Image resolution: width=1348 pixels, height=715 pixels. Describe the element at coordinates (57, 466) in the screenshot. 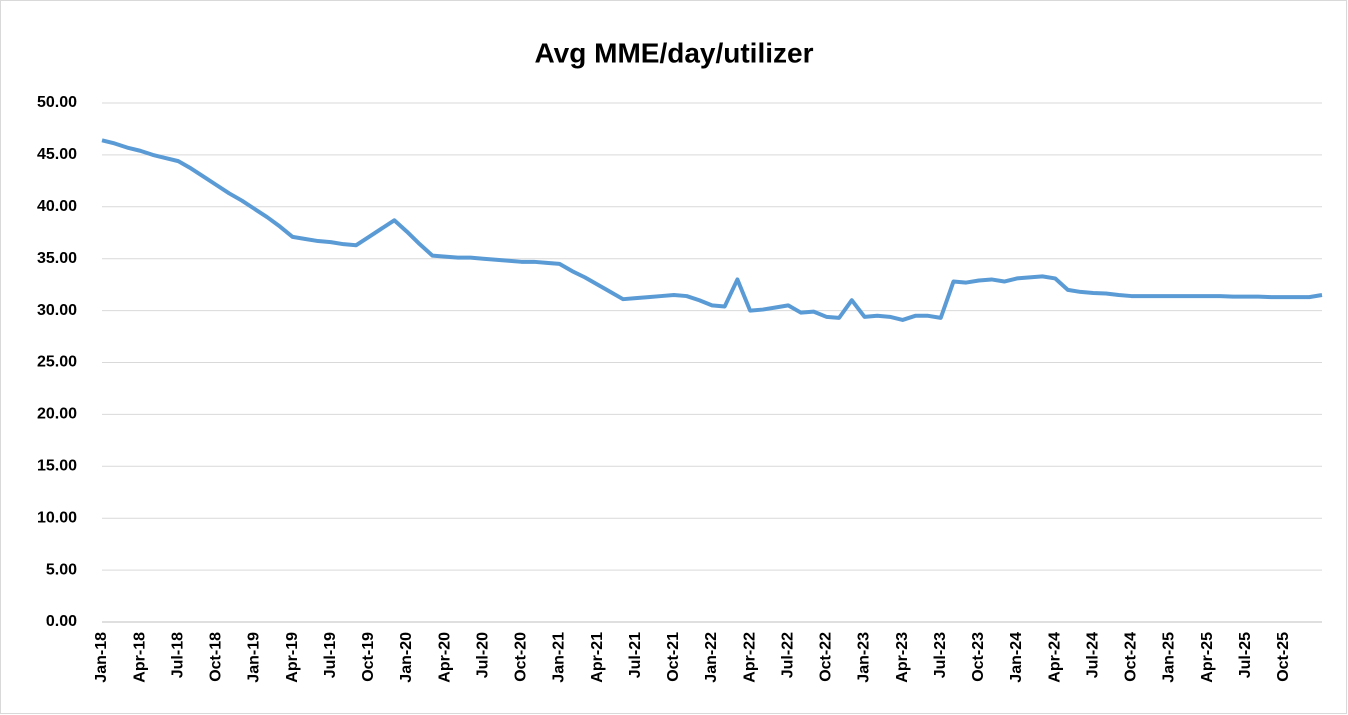

I see `y-tick-label: 15.00` at that location.